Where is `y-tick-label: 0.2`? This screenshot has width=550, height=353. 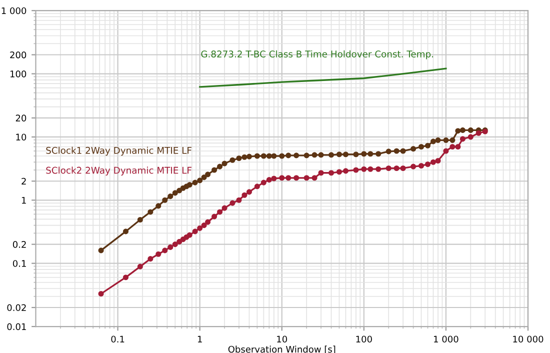
y-tick-label: 0.2 is located at coordinates (19, 244).